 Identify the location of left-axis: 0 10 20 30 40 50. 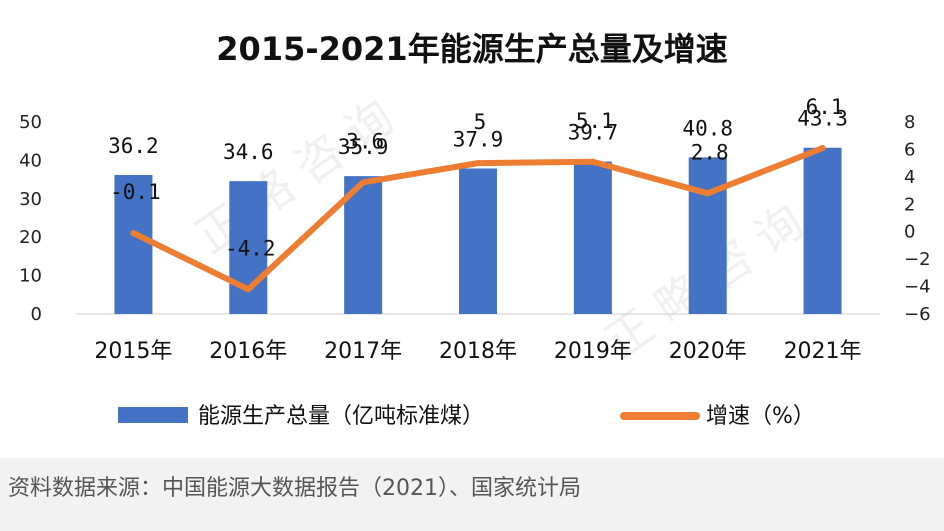
(30, 218).